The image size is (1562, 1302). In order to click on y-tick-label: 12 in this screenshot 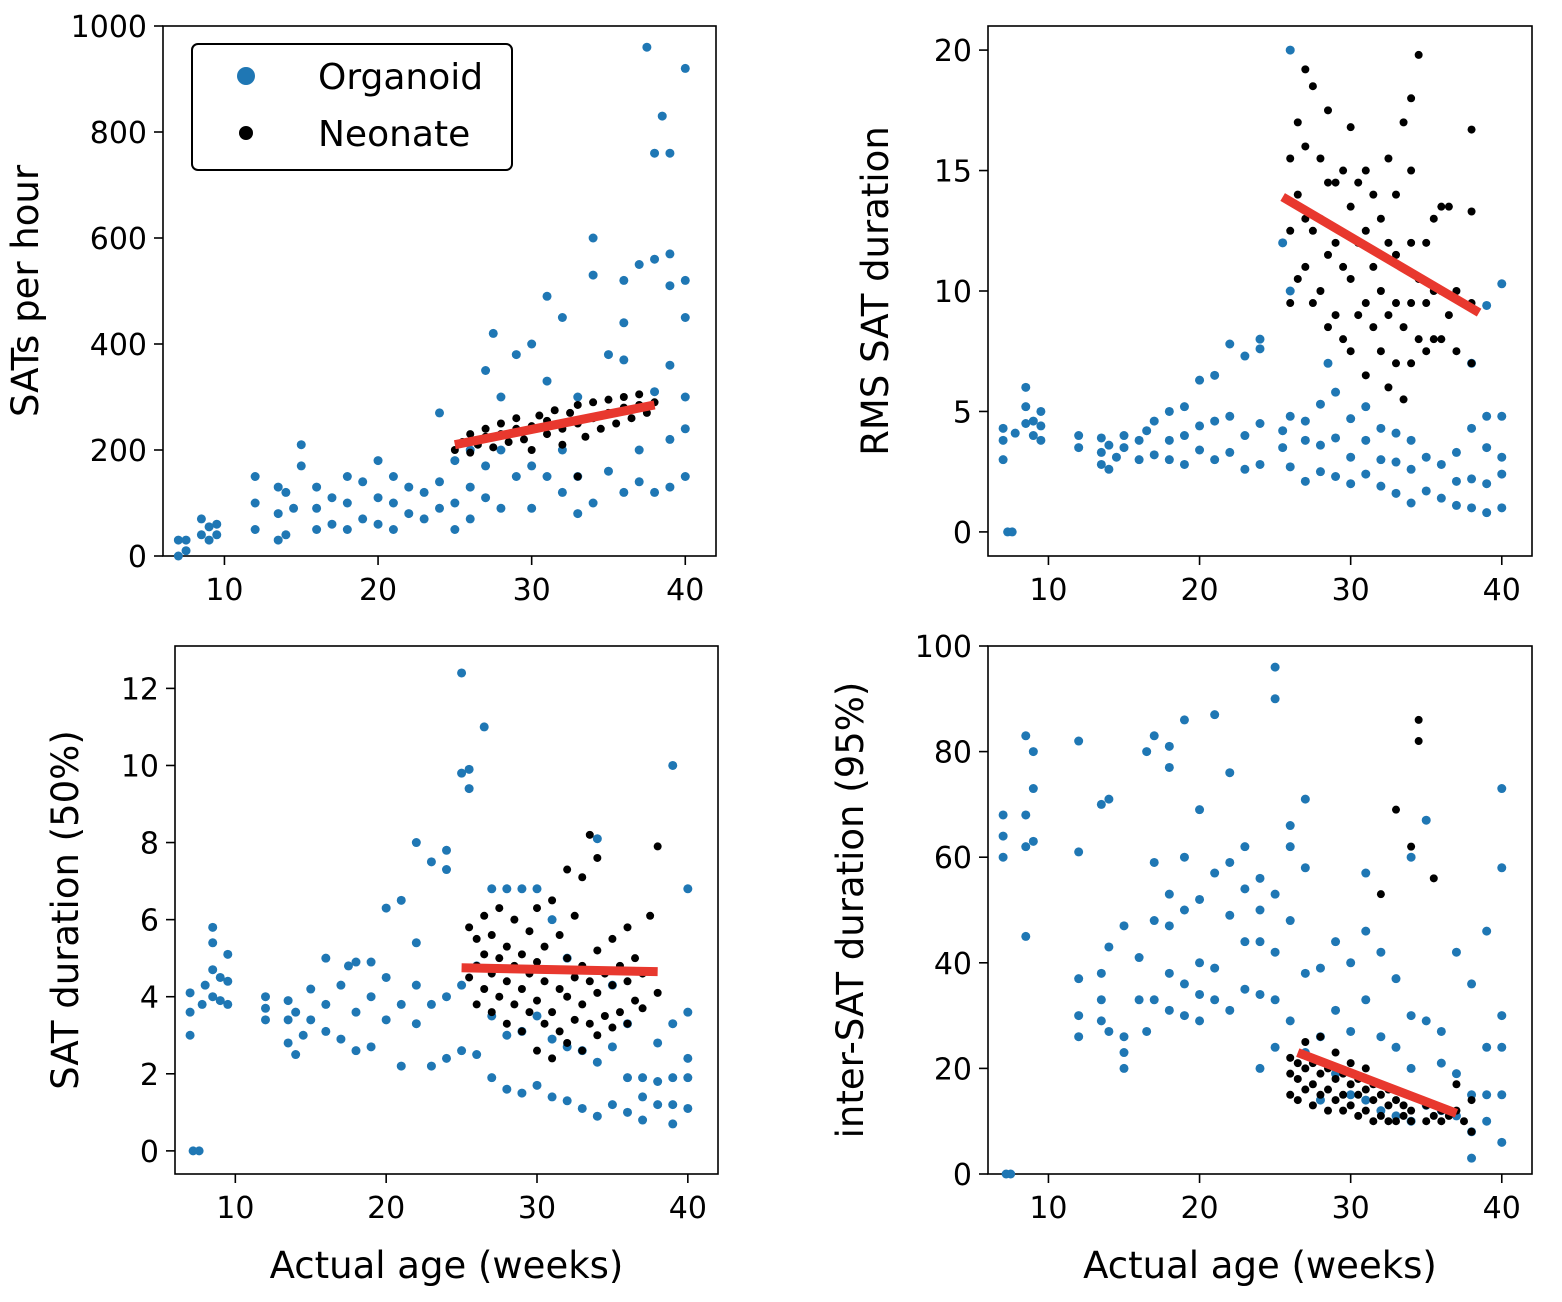, I will do `click(140, 689)`.